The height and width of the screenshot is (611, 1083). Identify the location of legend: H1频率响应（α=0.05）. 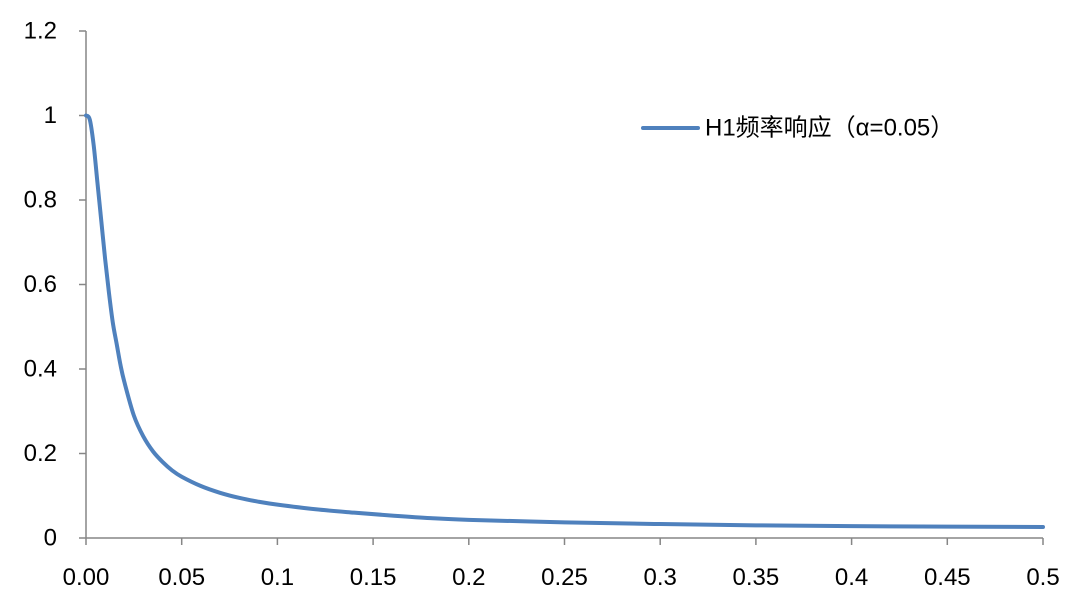
(797, 128).